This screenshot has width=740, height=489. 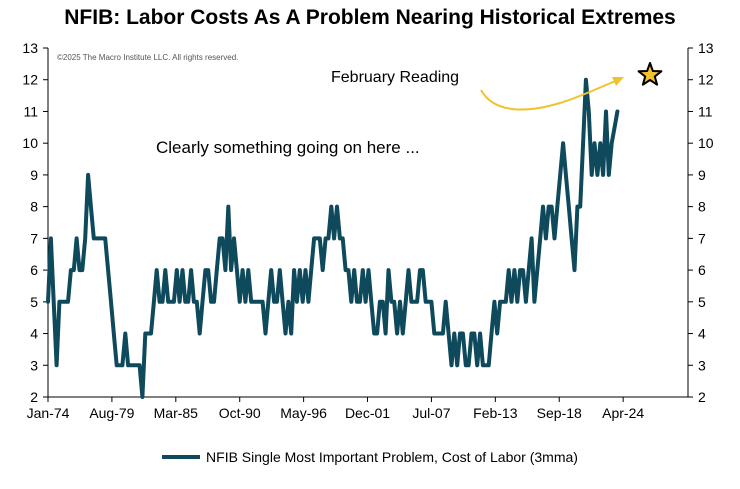 I want to click on annotation-arrowhead, so click(x=618, y=81).